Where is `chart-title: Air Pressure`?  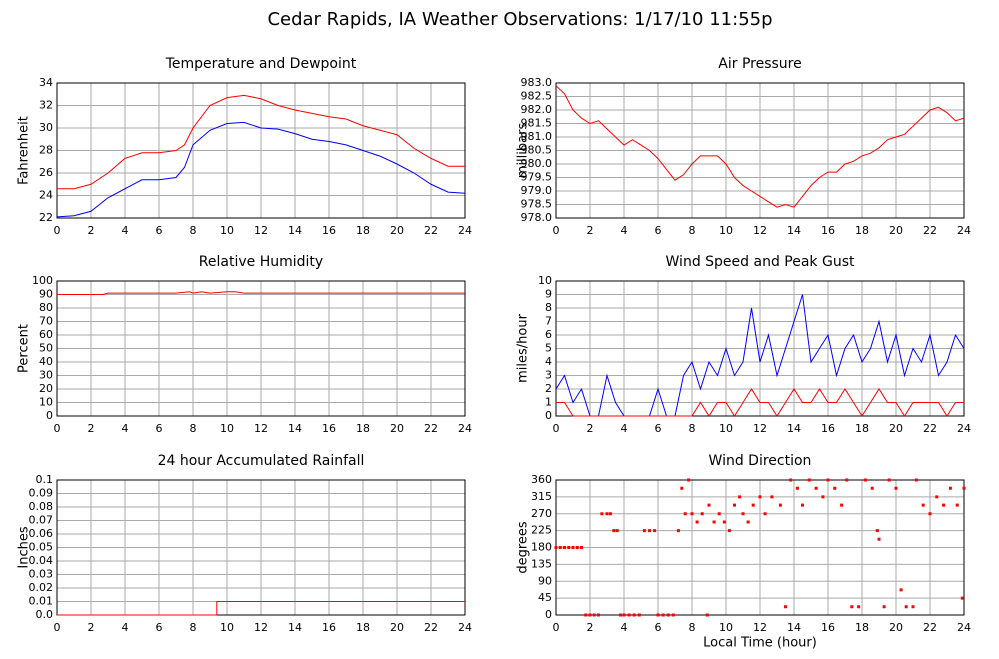 chart-title: Air Pressure is located at coordinates (759, 64).